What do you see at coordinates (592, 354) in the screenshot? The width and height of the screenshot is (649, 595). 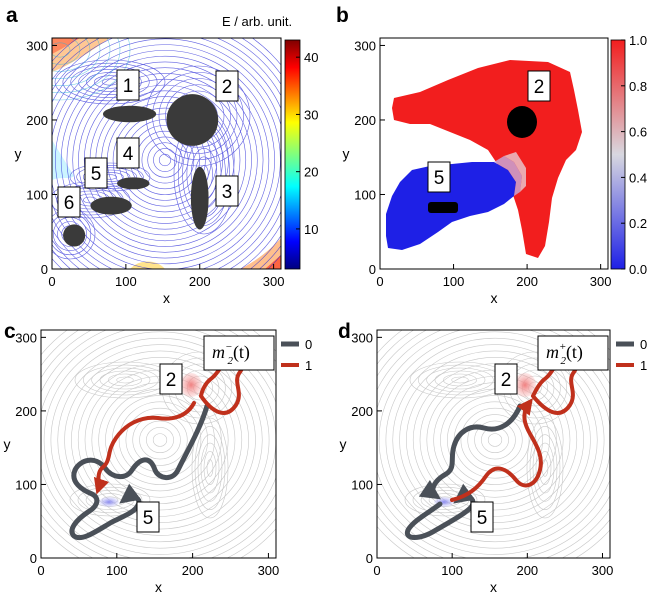 I see `legend-d: m+ 2(t) 0 1` at bounding box center [592, 354].